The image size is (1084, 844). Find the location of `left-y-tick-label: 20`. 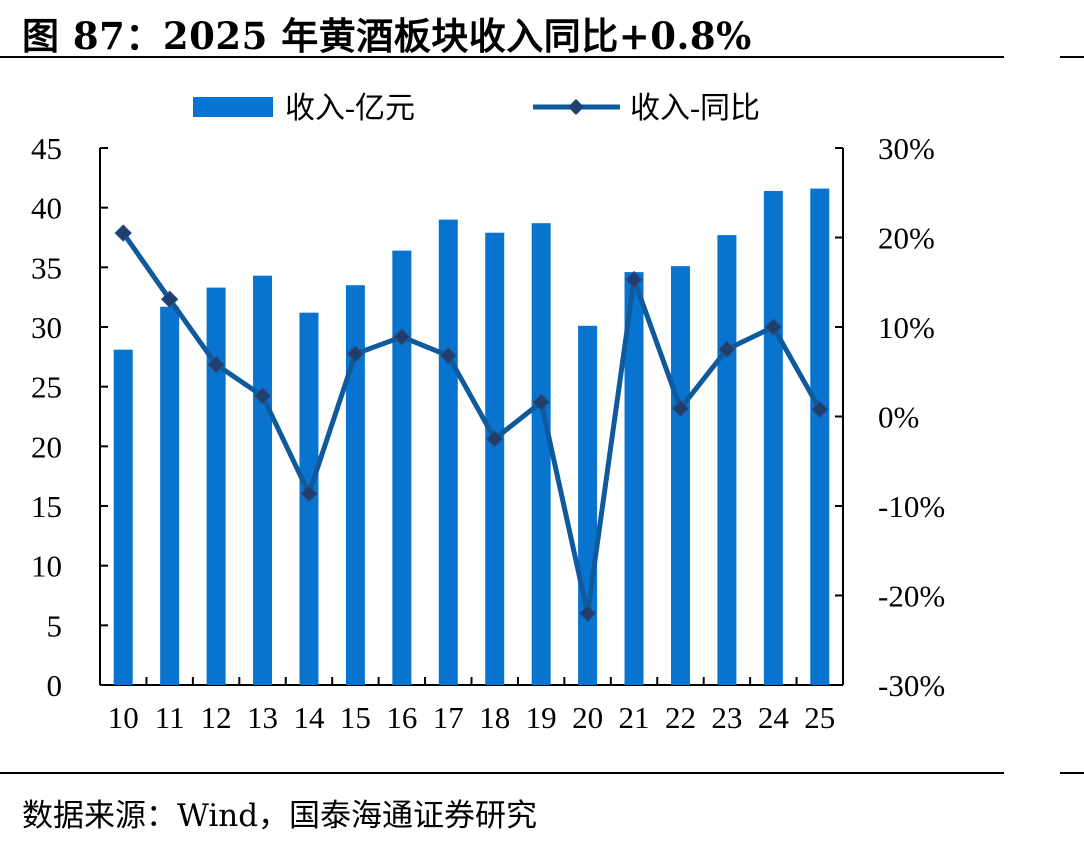

left-y-tick-label: 20 is located at coordinates (46, 446).